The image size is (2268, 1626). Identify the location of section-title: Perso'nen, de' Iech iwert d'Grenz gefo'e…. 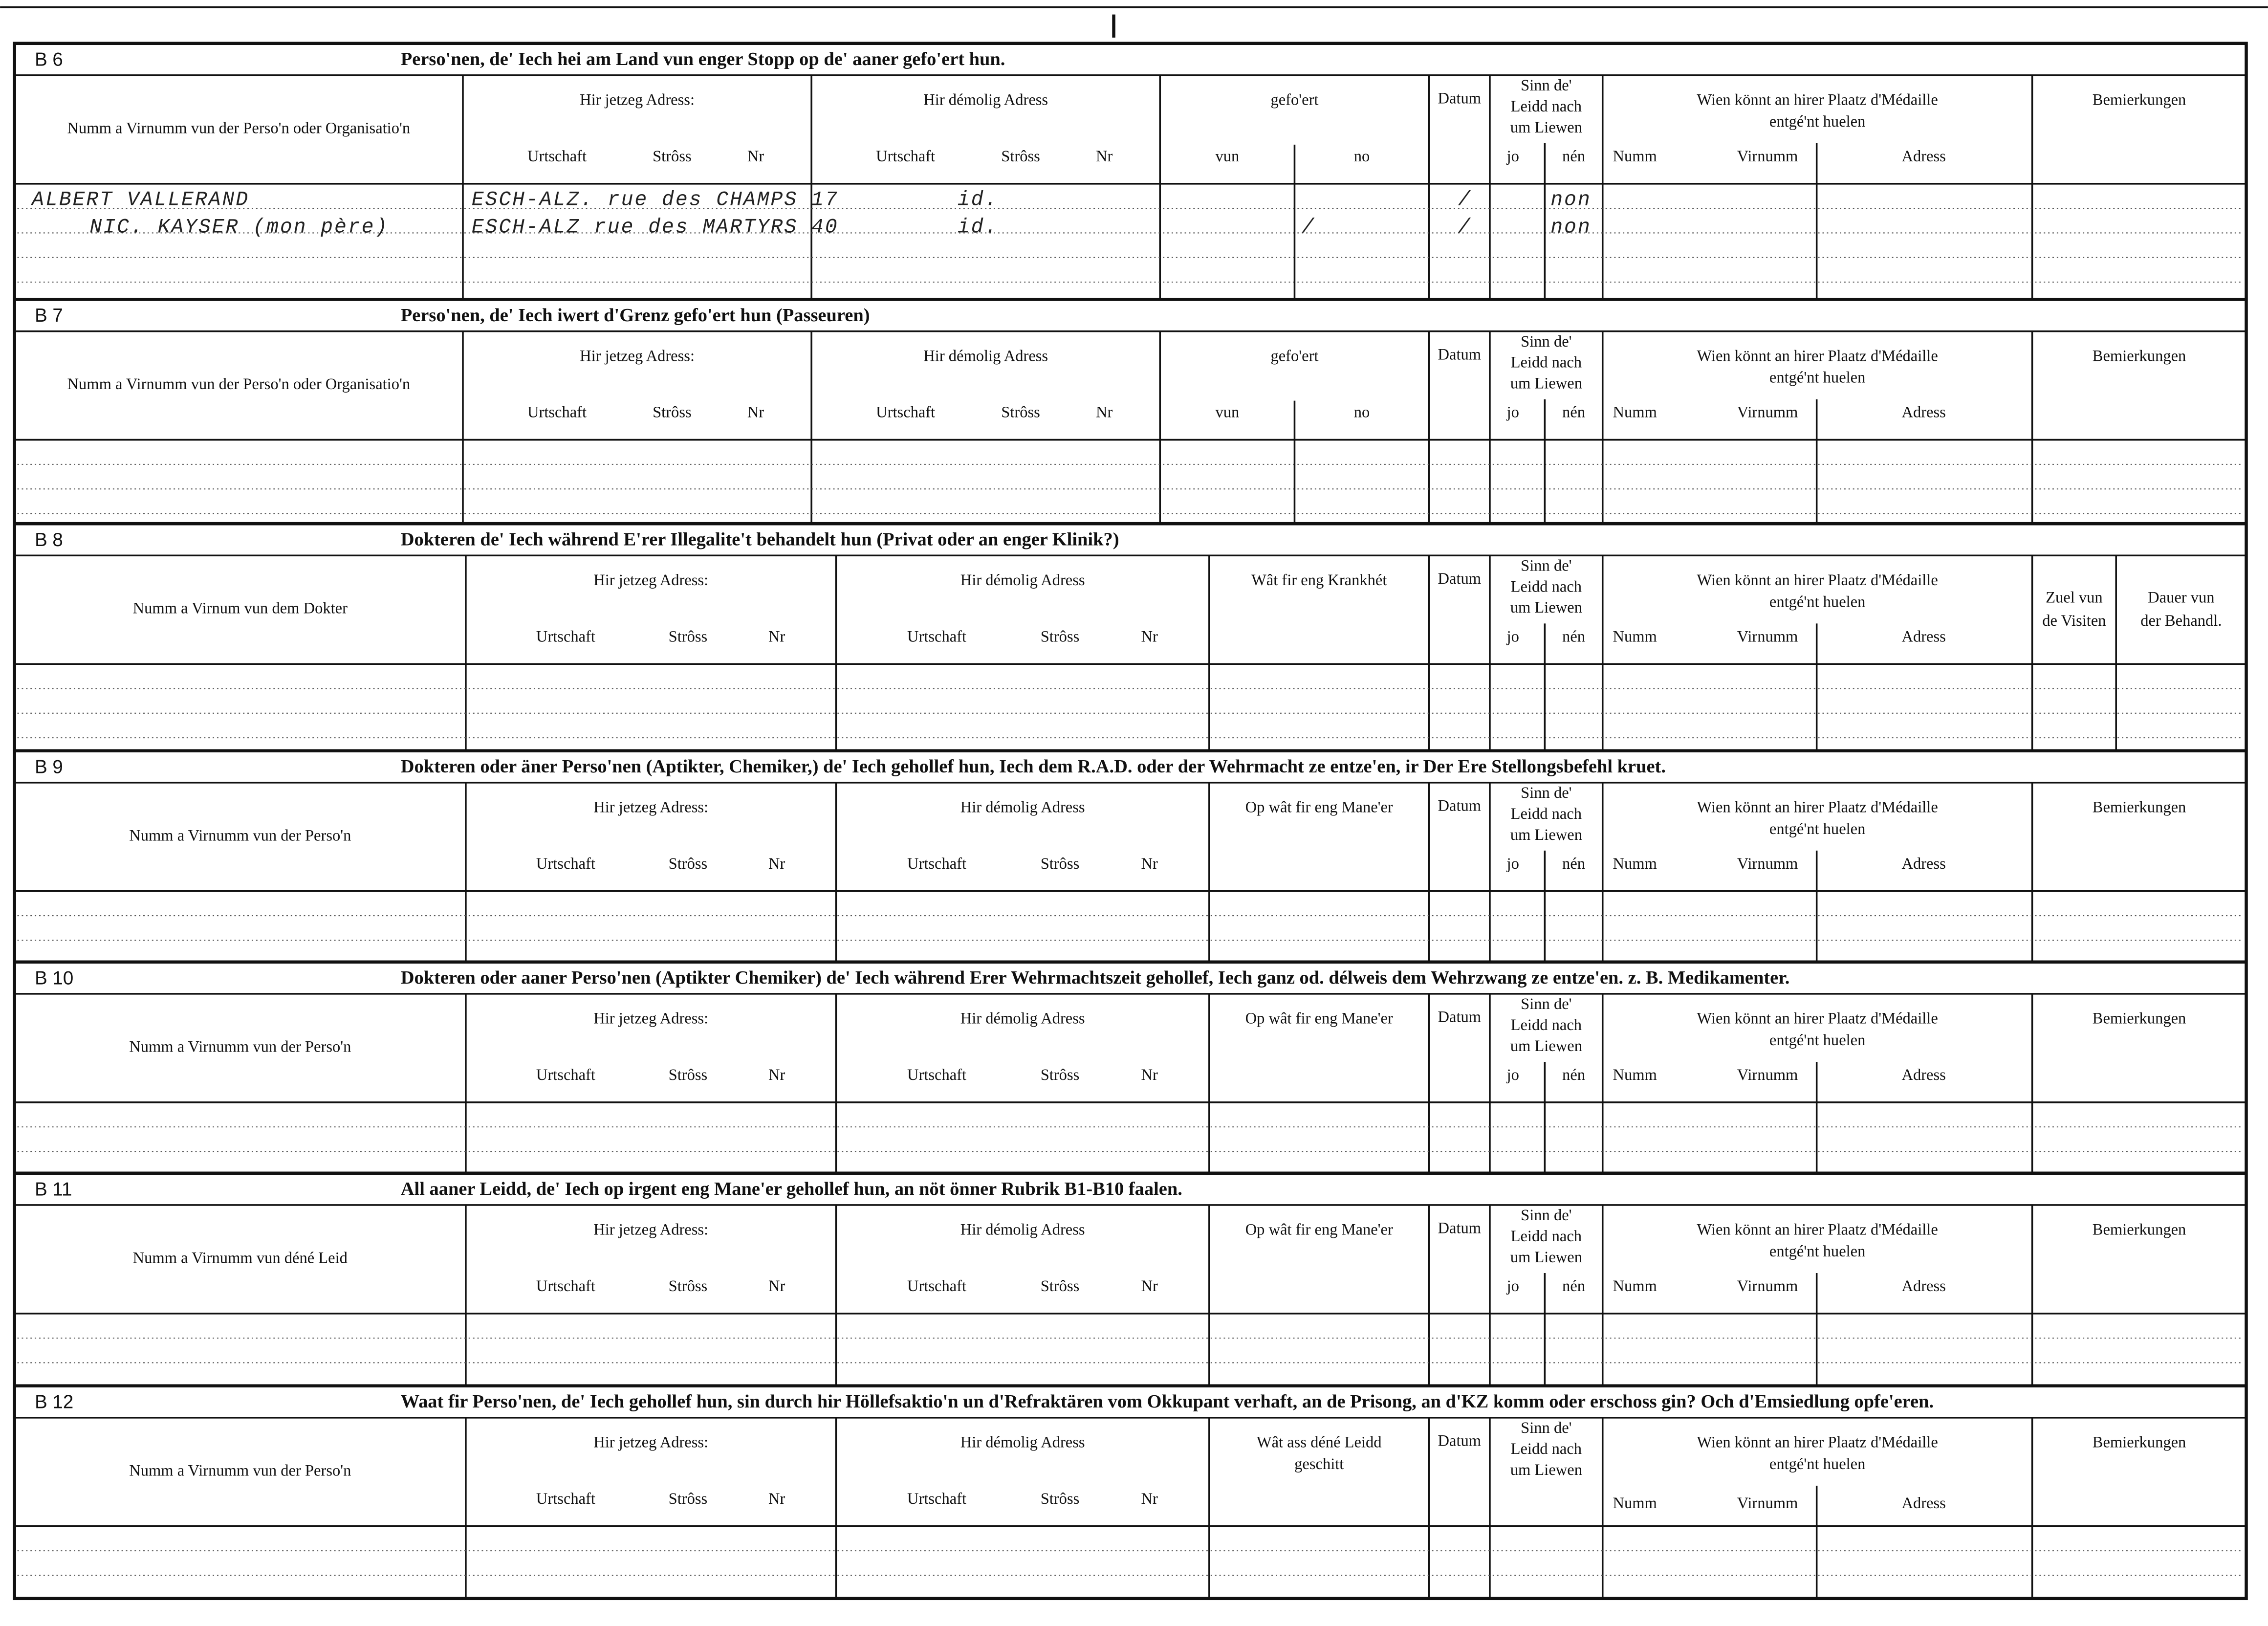
(635, 315).